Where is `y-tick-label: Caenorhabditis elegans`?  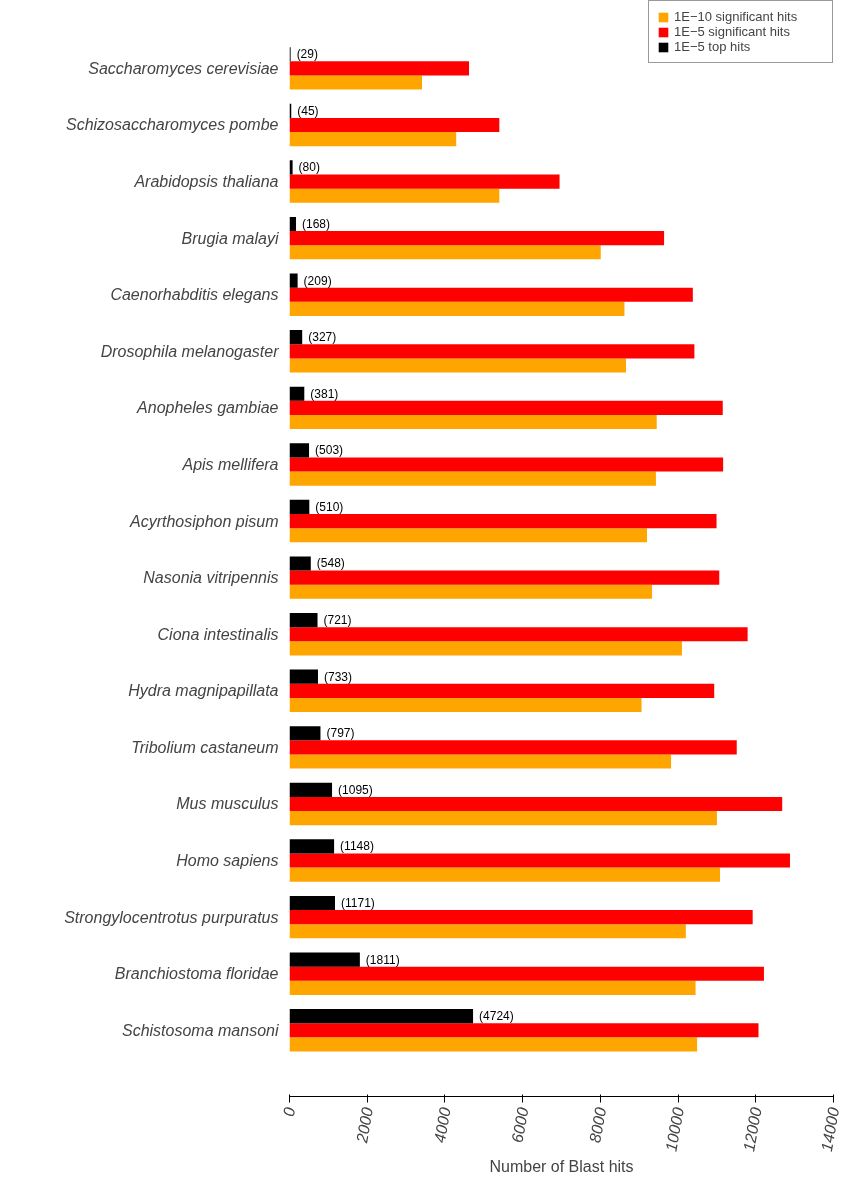 y-tick-label: Caenorhabditis elegans is located at coordinates (194, 295).